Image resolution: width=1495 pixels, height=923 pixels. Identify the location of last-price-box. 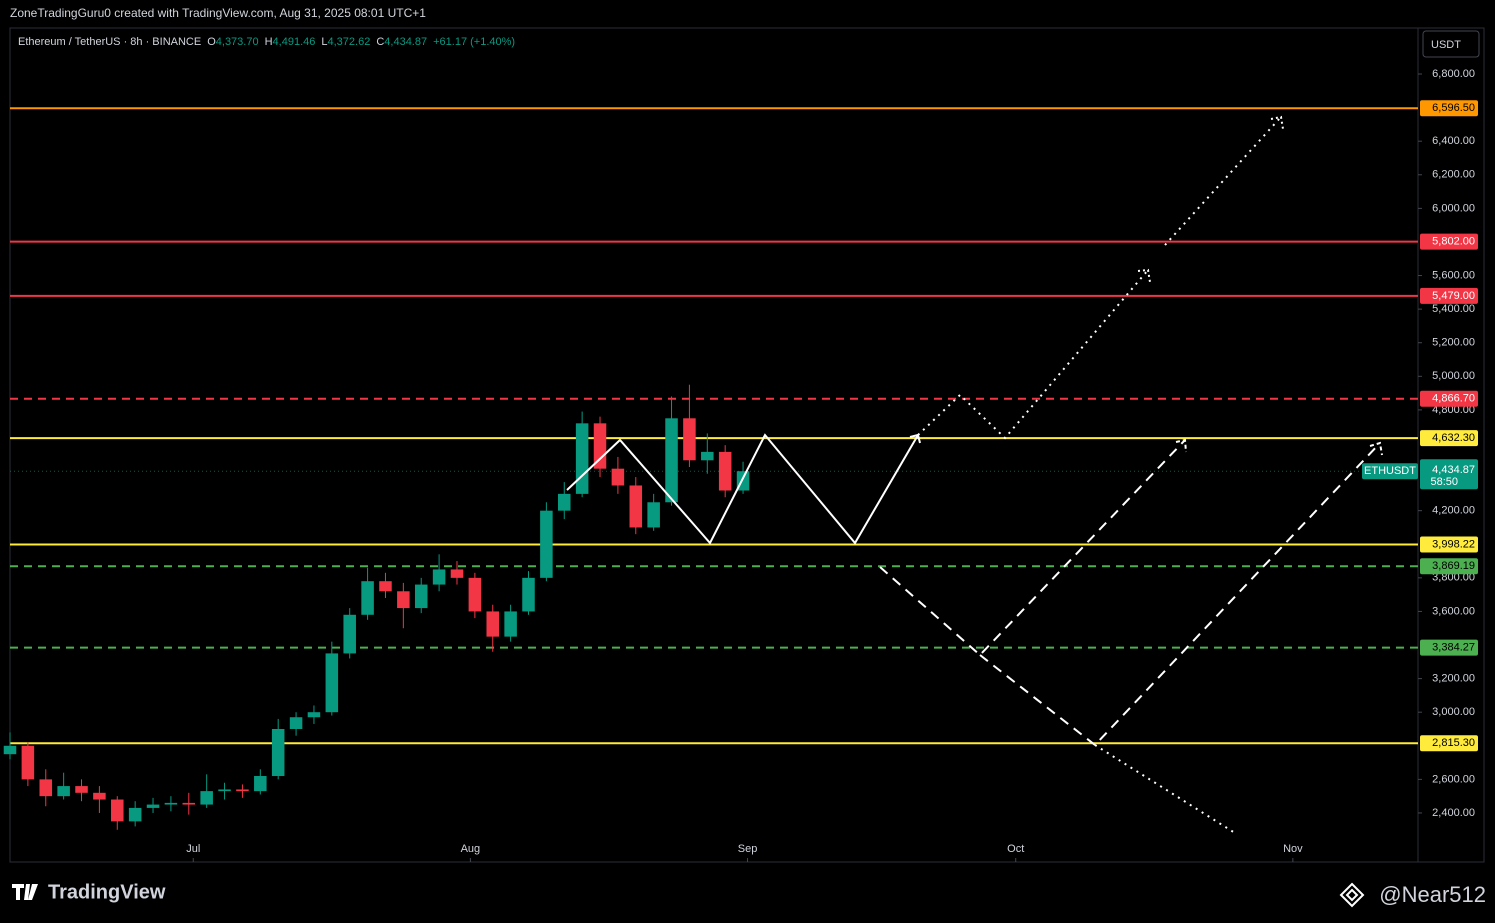
(1449, 474).